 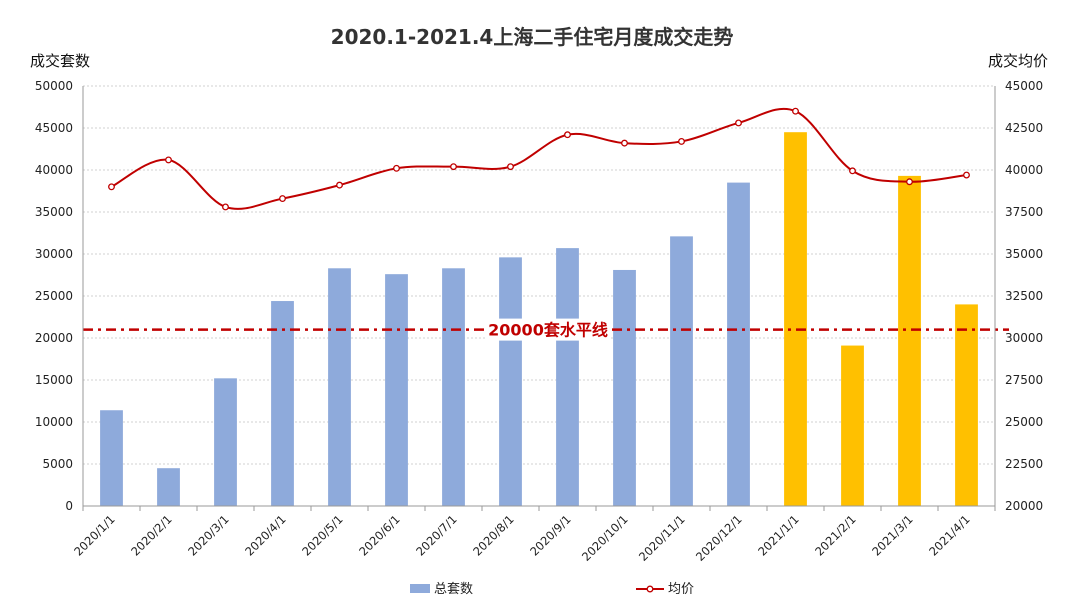 I want to click on x-tick-label: 2021/3/1, so click(x=892, y=535).